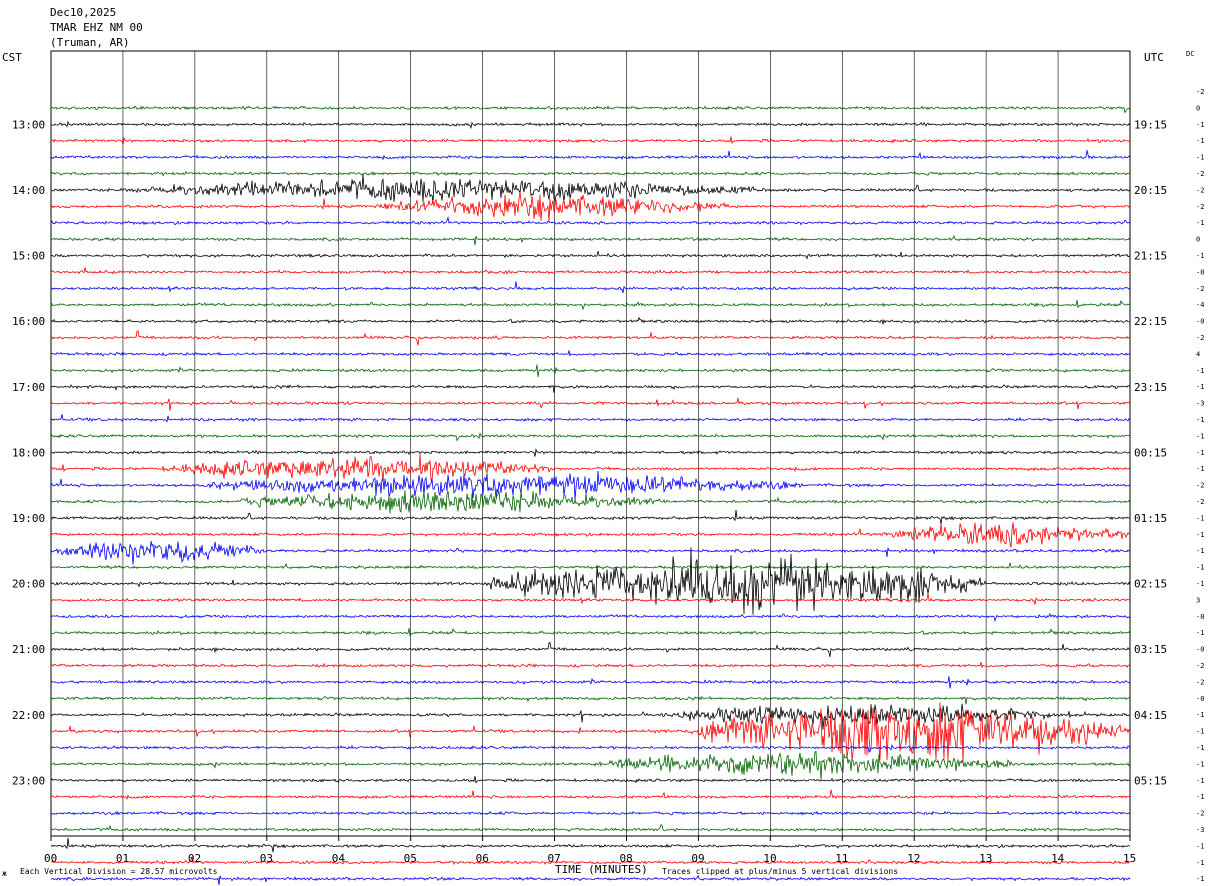 Image resolution: width=1210 pixels, height=886 pixels. What do you see at coordinates (625, 858) in the screenshot?
I see `x-tick-label: 08` at bounding box center [625, 858].